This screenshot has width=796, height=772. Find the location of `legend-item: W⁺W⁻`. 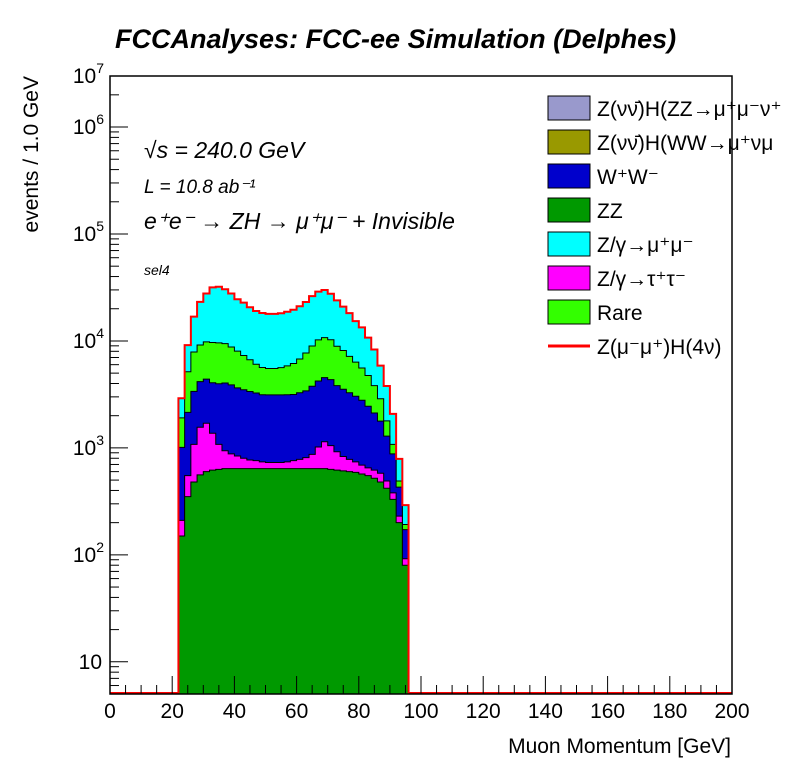

legend-item: W⁺W⁻ is located at coordinates (603, 176).